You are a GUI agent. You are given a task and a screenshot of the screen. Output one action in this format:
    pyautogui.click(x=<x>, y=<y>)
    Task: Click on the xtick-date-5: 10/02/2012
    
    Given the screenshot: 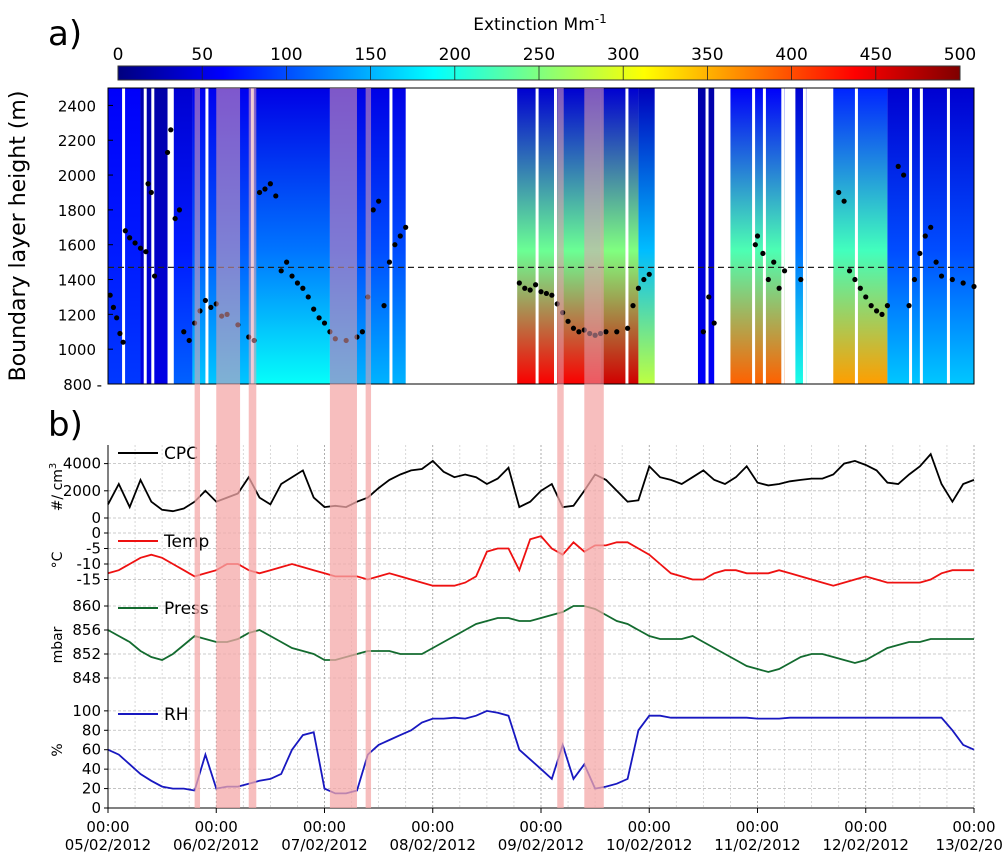 What is the action you would take?
    pyautogui.click(x=649, y=845)
    